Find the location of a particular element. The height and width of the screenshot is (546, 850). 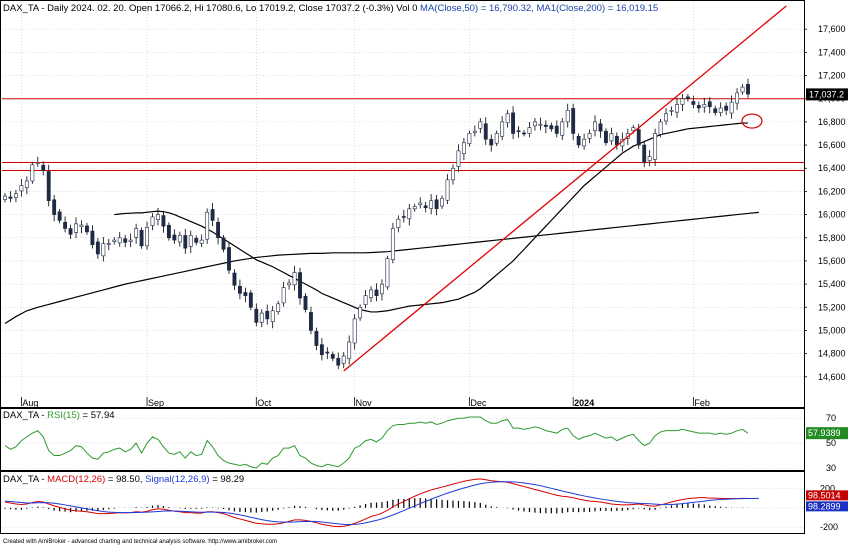

rsi-tick-label: 30 is located at coordinates (831, 468).